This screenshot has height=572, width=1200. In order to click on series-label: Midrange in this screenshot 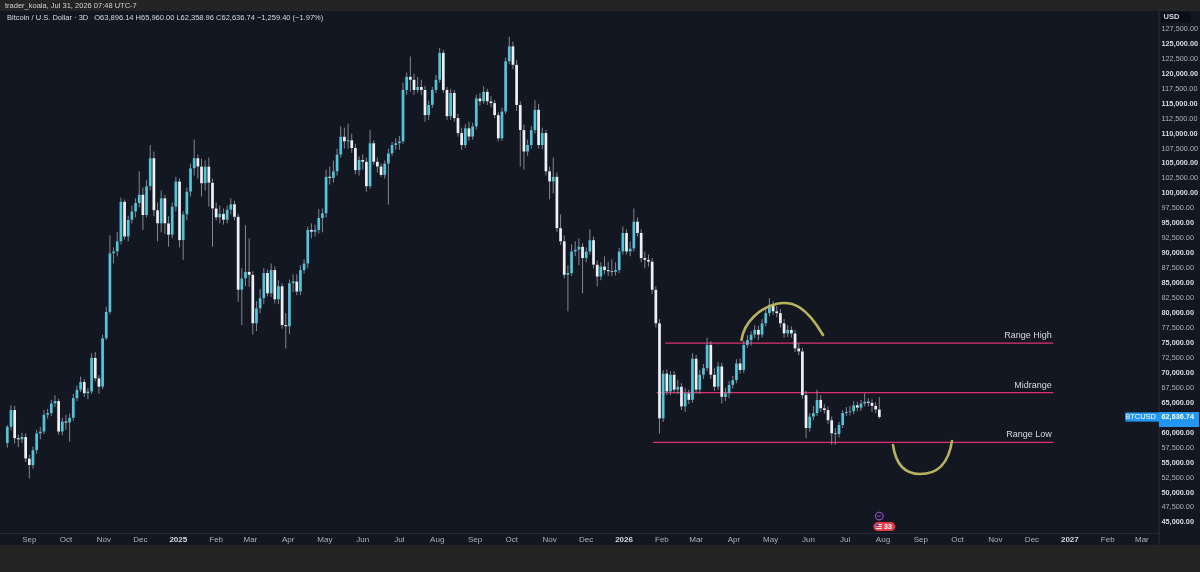, I will do `click(1033, 384)`.